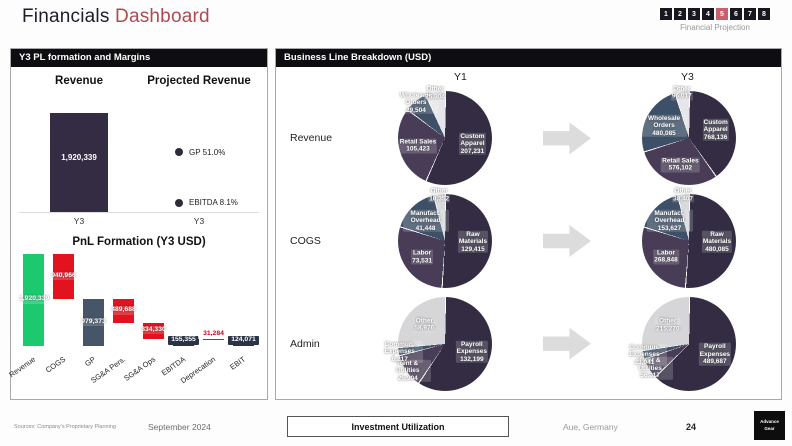 The height and width of the screenshot is (446, 792). I want to click on column-headers: Y1 Y3, so click(528, 79).